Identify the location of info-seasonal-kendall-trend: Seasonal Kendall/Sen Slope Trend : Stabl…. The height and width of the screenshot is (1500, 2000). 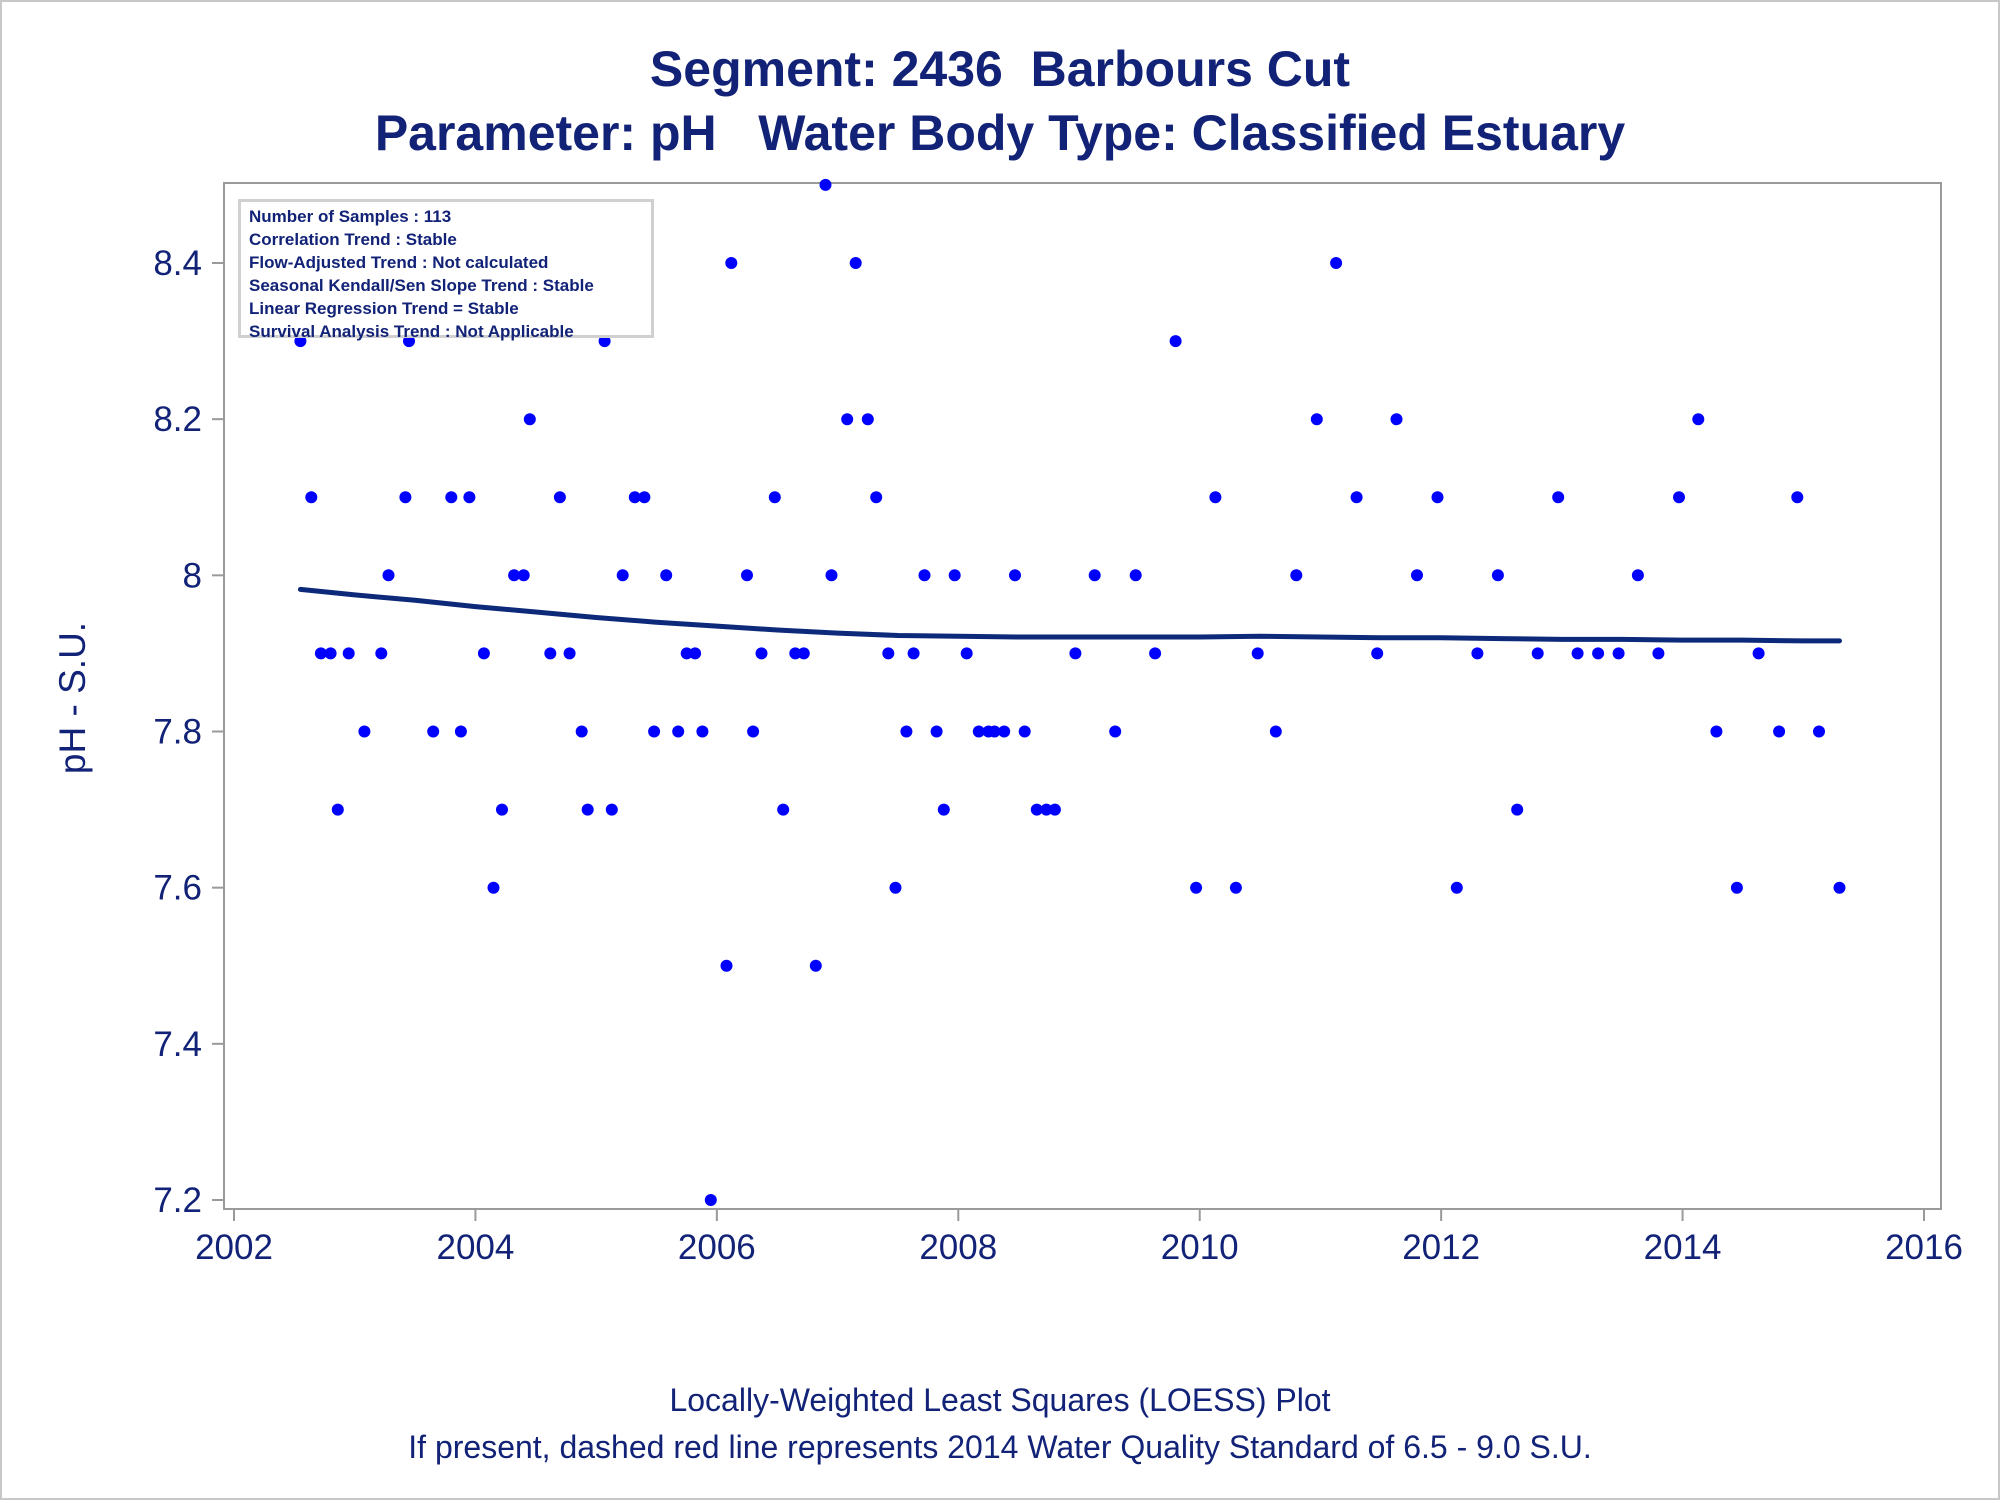
(421, 285).